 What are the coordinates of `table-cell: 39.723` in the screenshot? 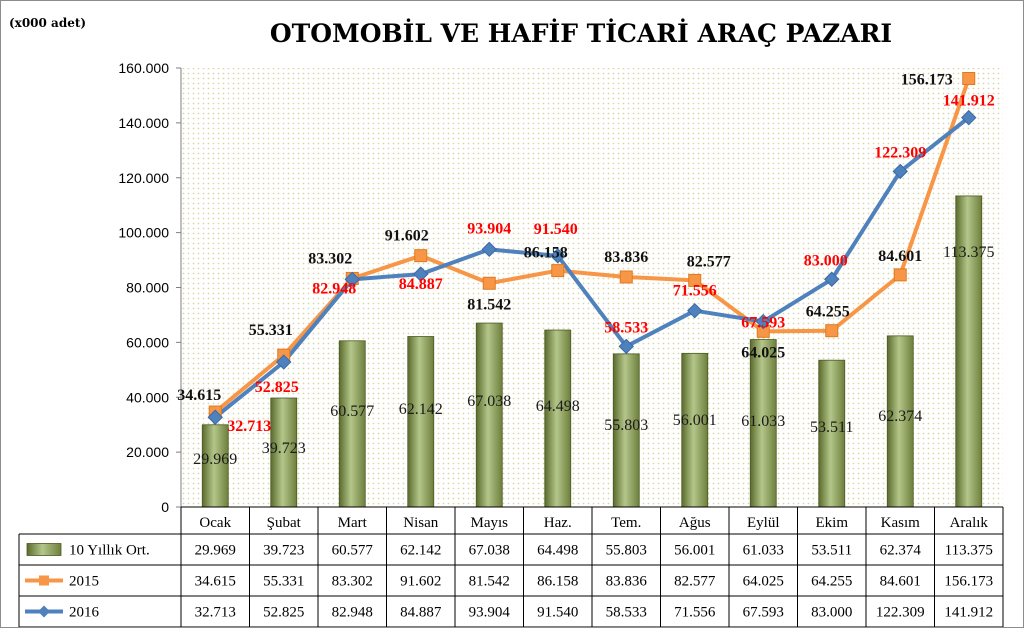 It's located at (283, 551).